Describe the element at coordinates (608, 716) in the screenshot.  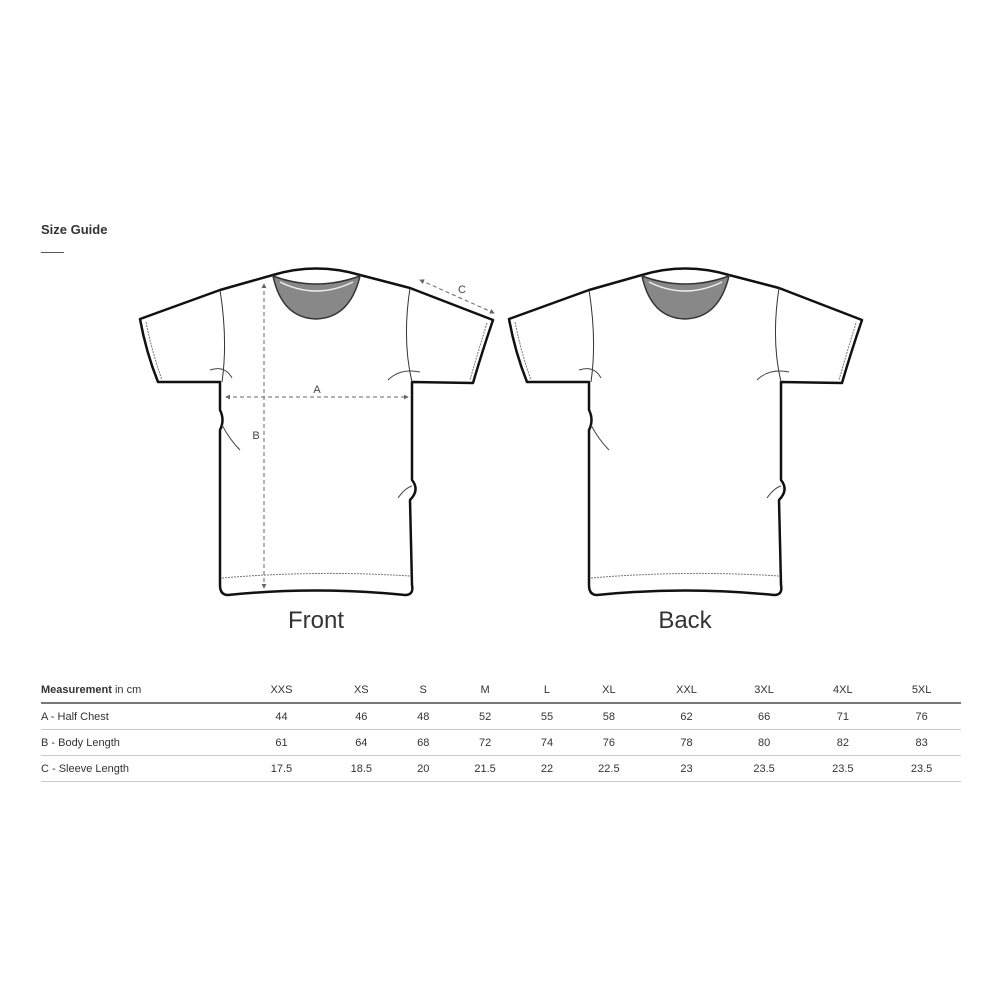
I see `table-cell: 58` at that location.